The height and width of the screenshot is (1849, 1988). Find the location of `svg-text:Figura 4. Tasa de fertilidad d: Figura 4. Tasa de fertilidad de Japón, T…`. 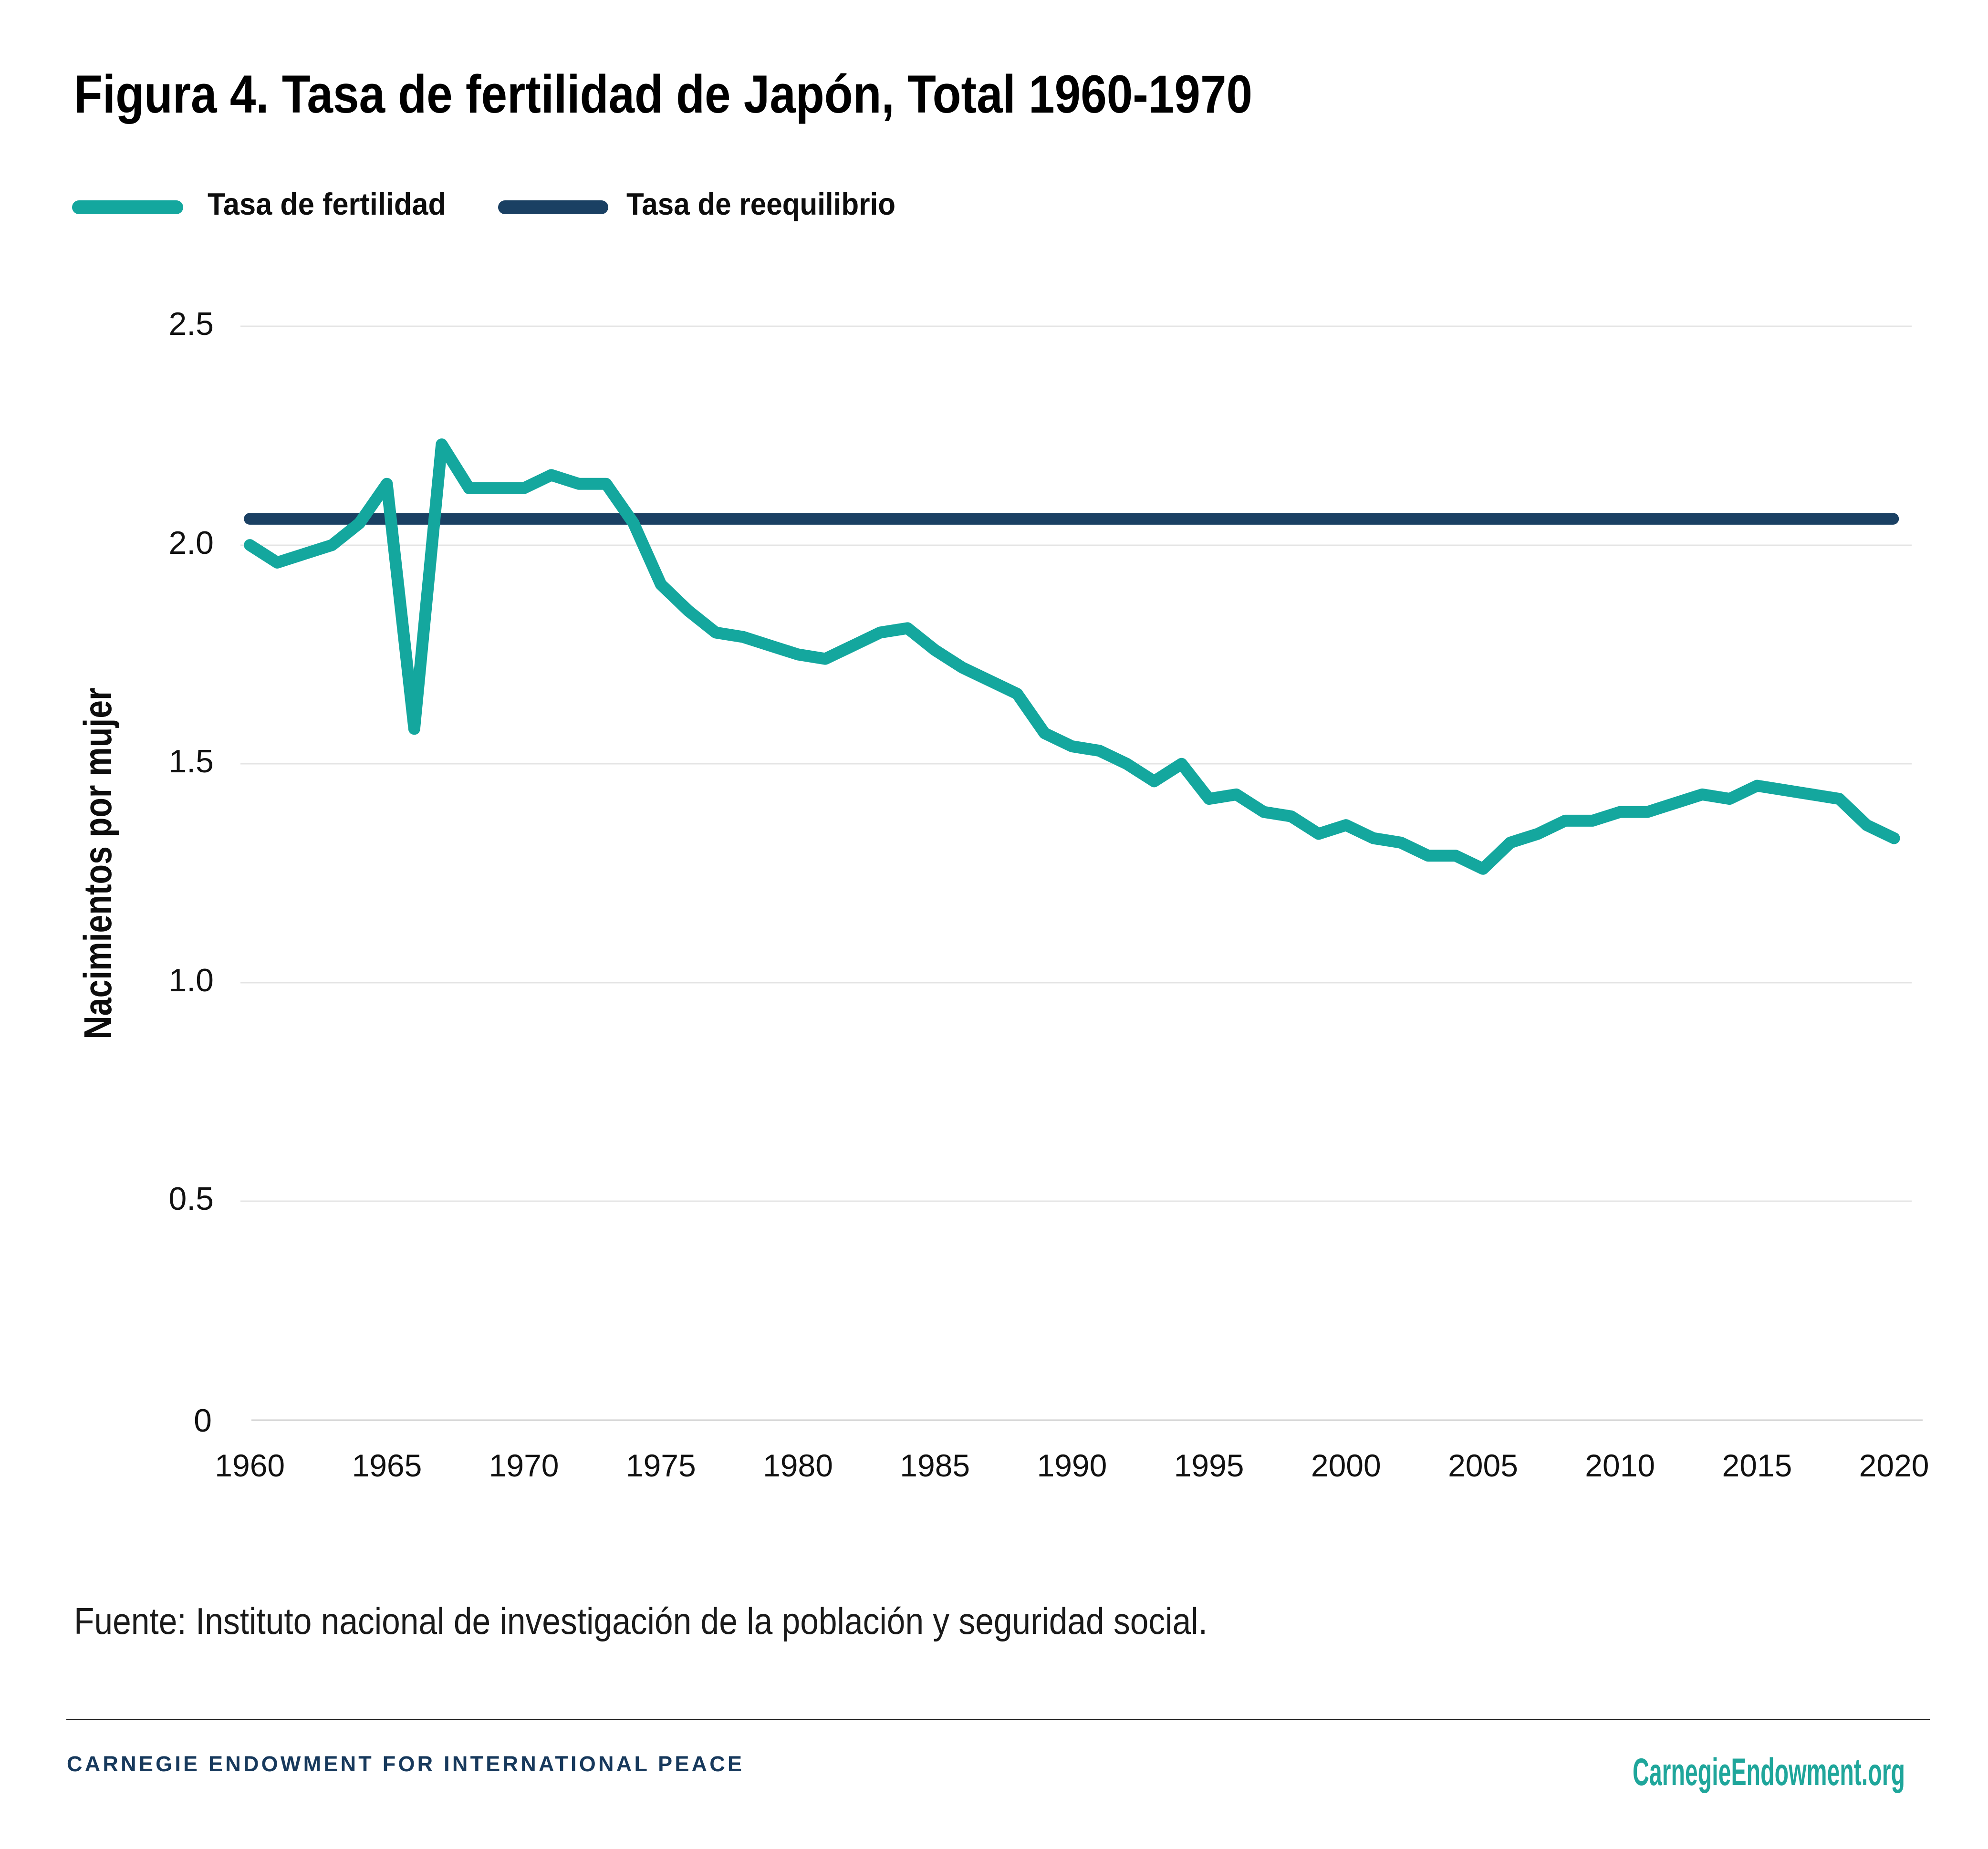

svg-text:Figura 4. Tasa de fertilidad d: Figura 4. Tasa de fertilidad de Japón, T… is located at coordinates (663, 94).